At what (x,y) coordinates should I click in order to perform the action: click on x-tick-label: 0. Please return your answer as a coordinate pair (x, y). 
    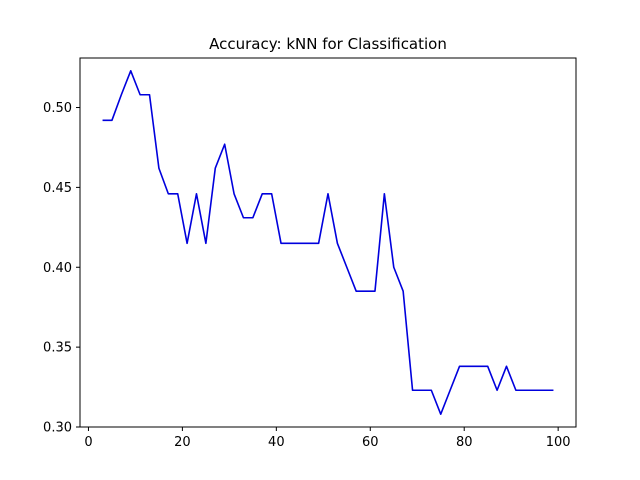
    Looking at the image, I should click on (88, 442).